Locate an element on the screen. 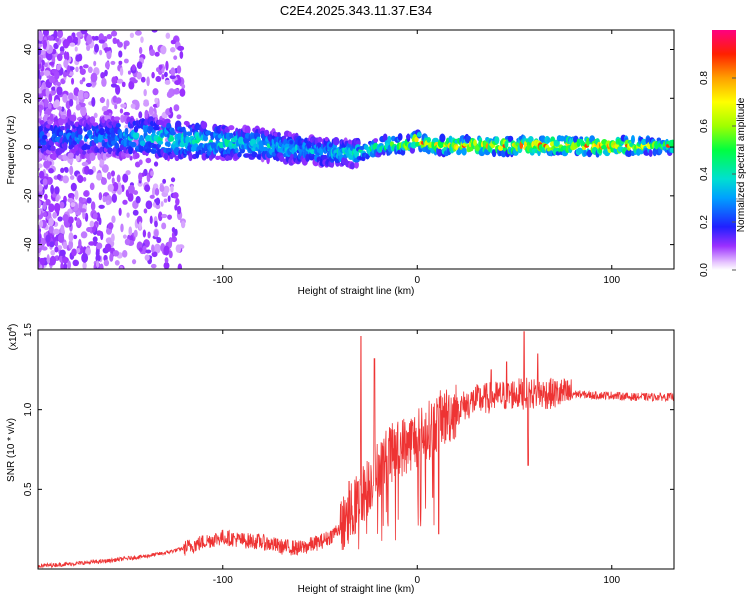 The height and width of the screenshot is (600, 750). snr-x-tick-label: 100 is located at coordinates (611, 580).